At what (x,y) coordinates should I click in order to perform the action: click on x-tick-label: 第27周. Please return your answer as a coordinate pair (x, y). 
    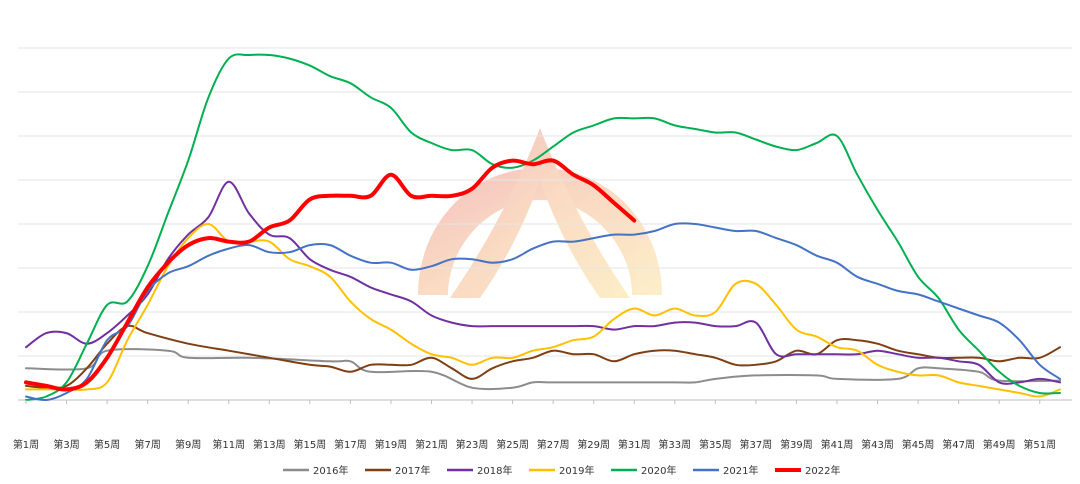
    Looking at the image, I should click on (553, 444).